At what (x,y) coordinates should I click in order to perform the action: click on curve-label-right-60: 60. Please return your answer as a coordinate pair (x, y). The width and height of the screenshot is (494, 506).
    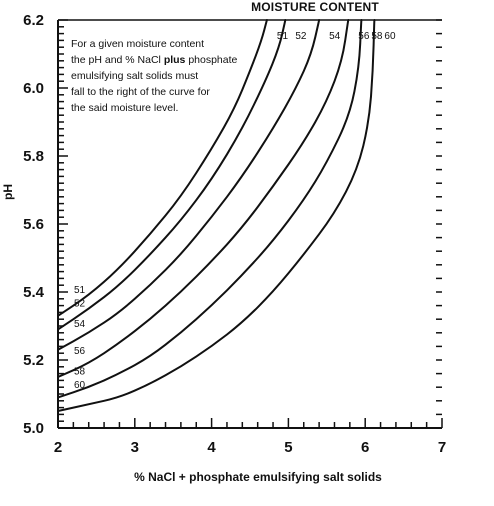
    Looking at the image, I should click on (390, 36).